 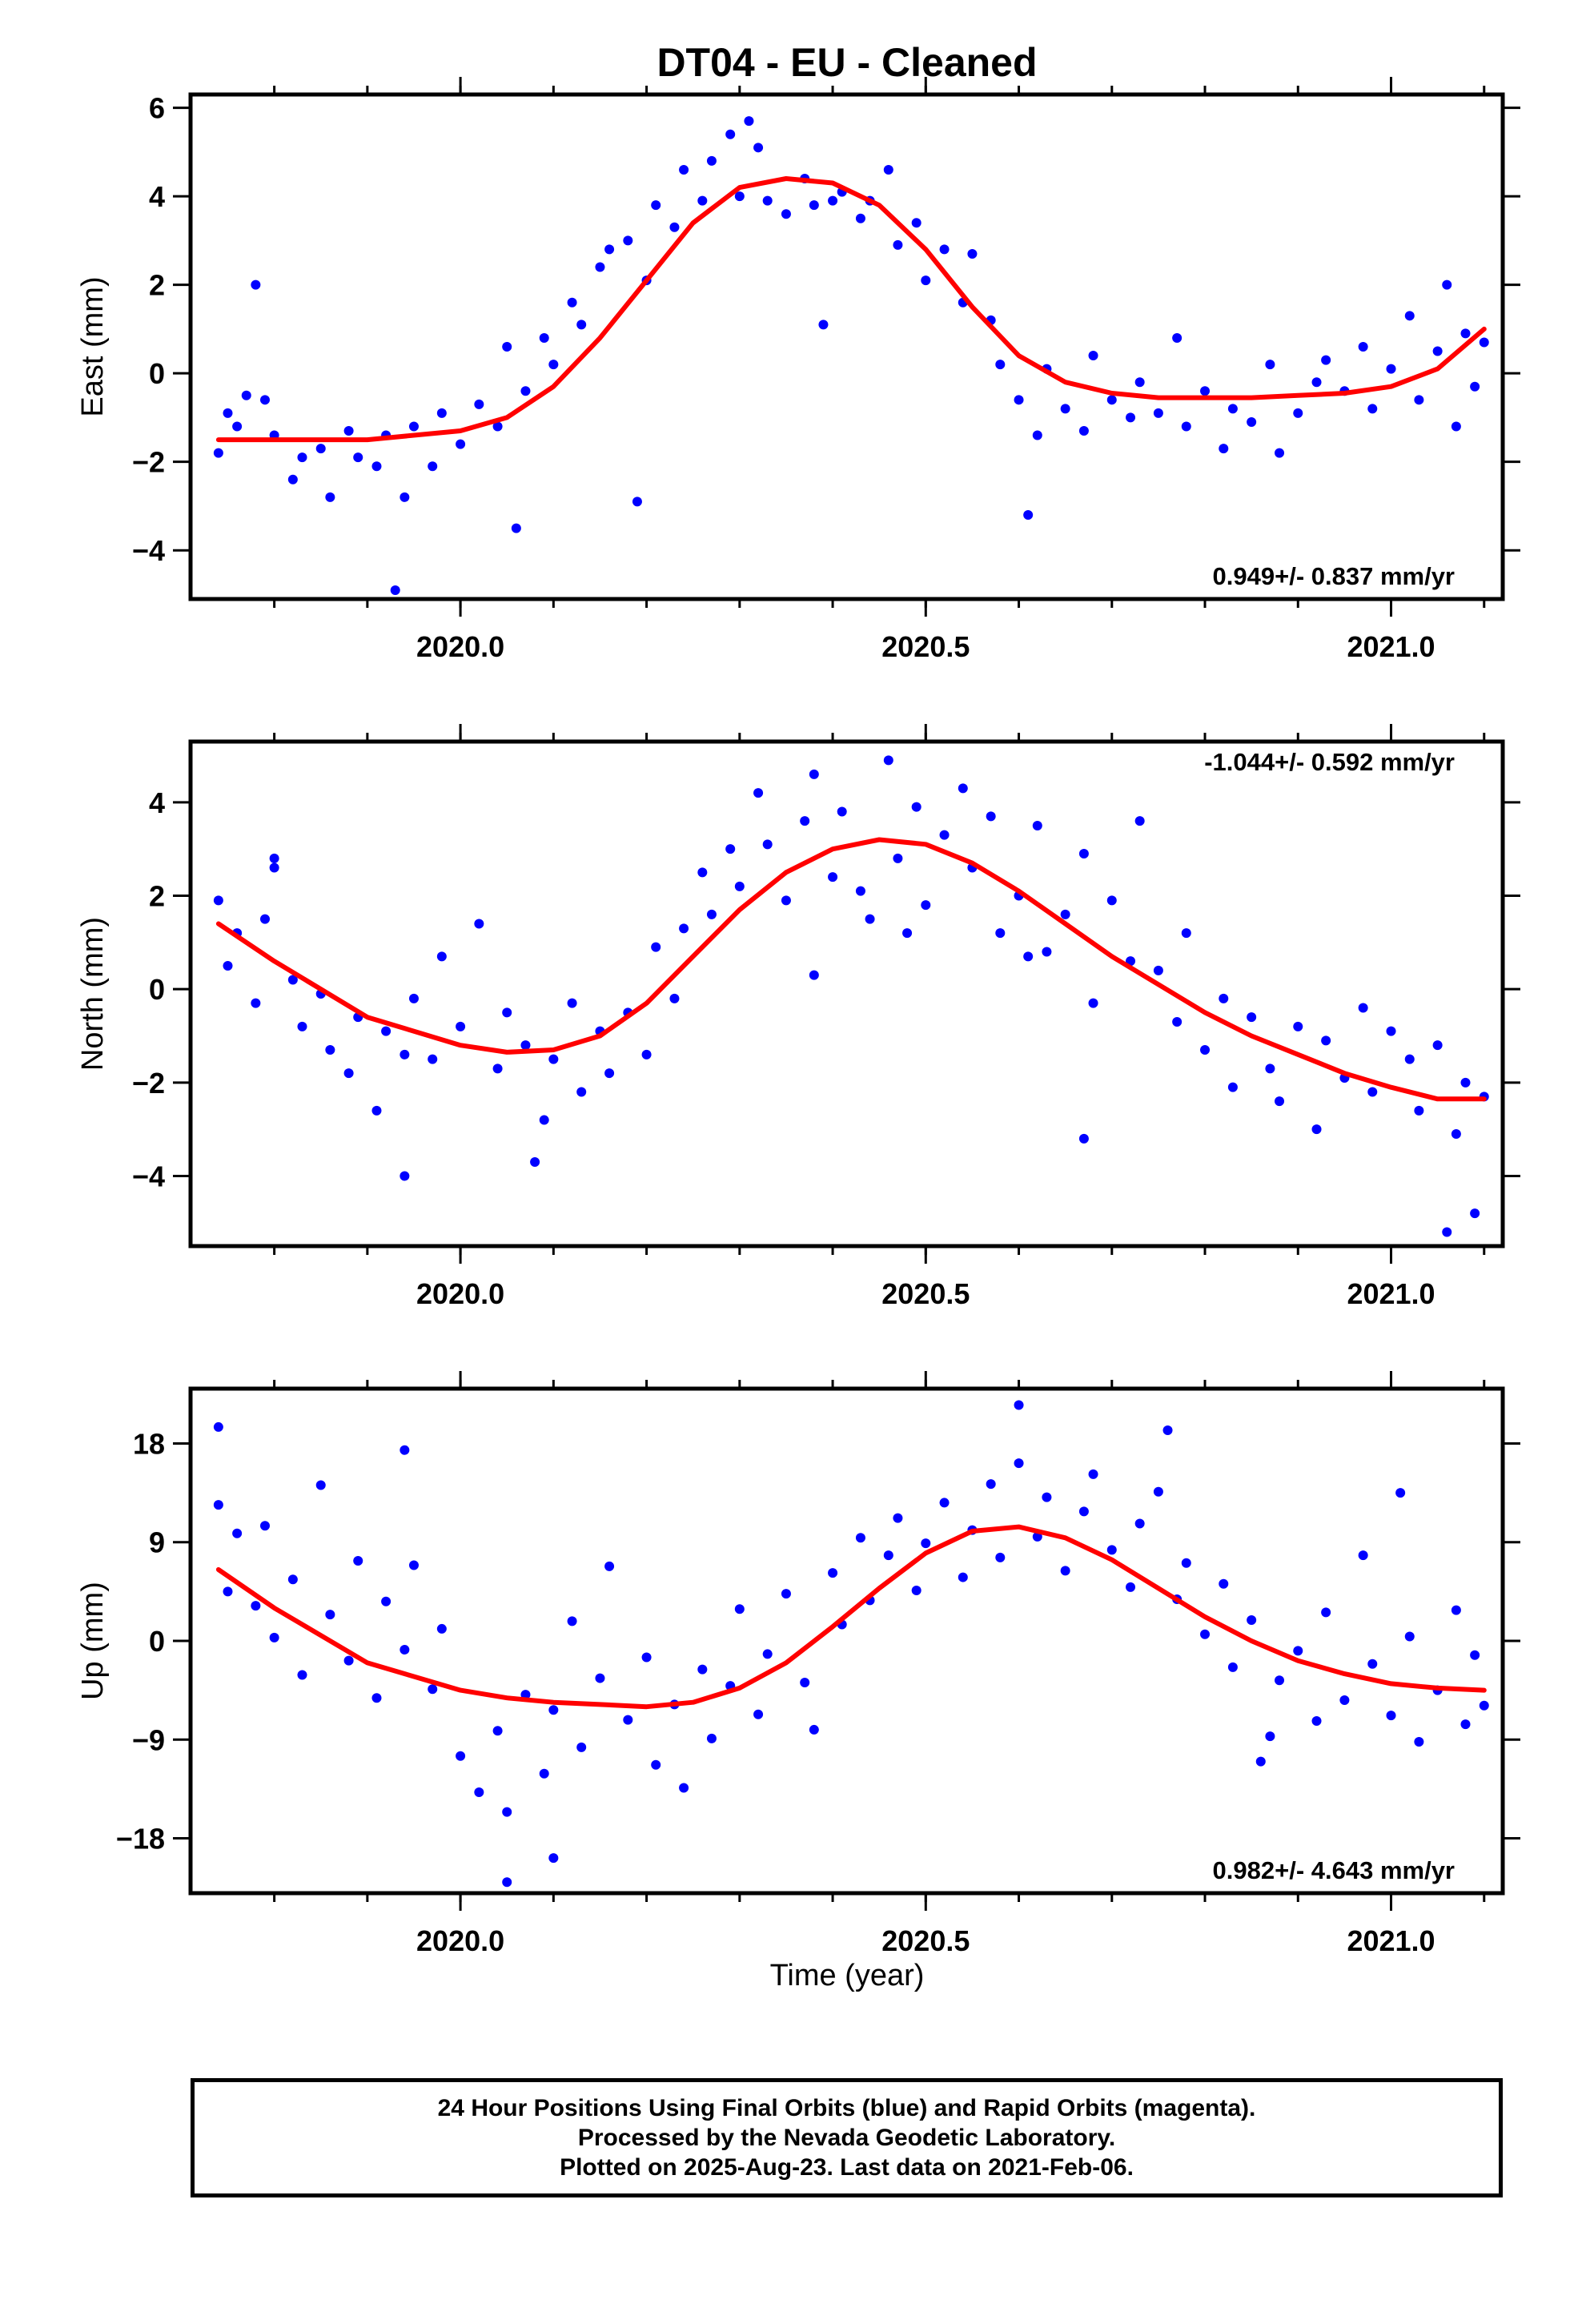 I want to click on north-rate-label: -1.044+/- 0.592 mm/yr, so click(x=1329, y=762).